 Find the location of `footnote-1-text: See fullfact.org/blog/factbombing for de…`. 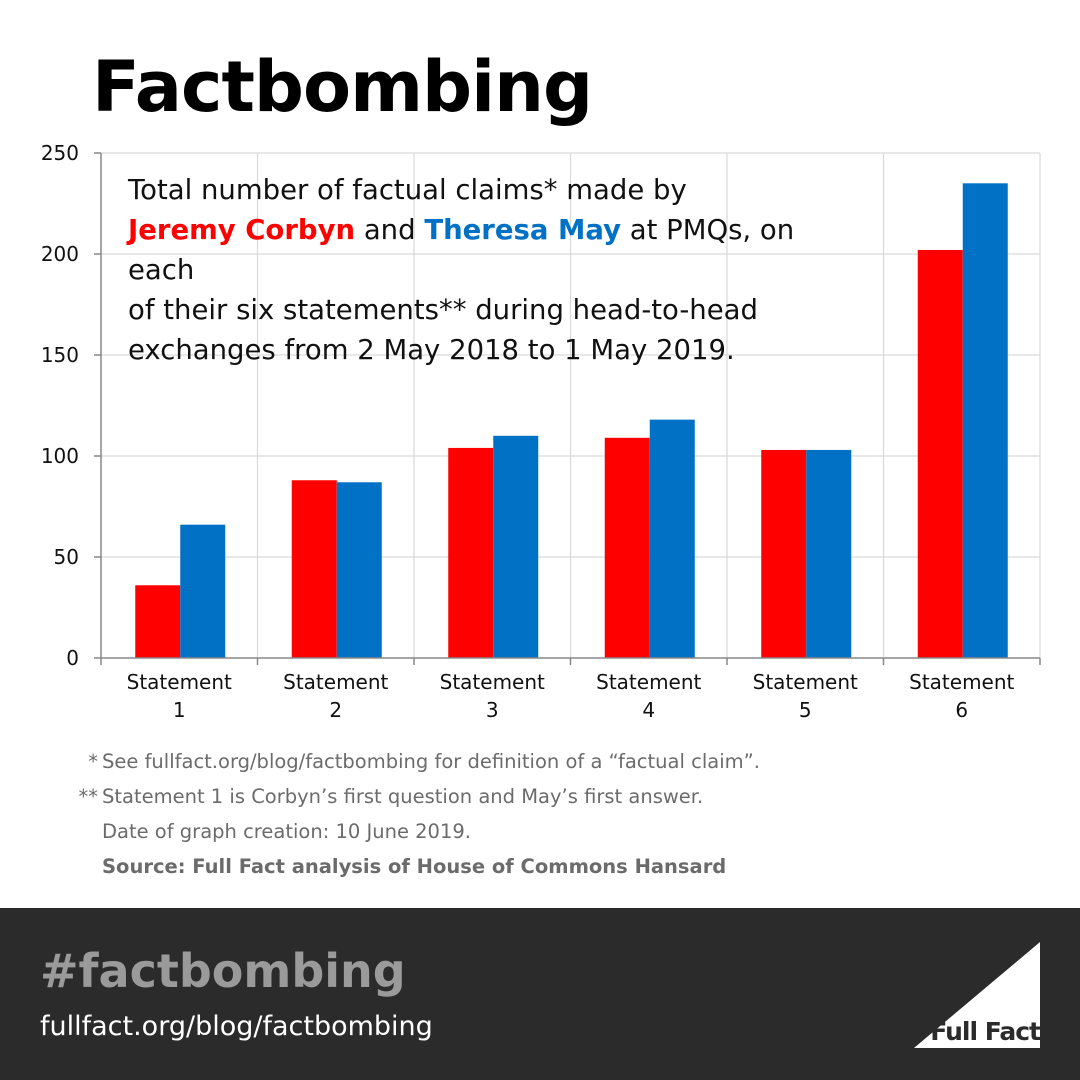

footnote-1-text: See fullfact.org/blog/factbombing for de… is located at coordinates (431, 761).